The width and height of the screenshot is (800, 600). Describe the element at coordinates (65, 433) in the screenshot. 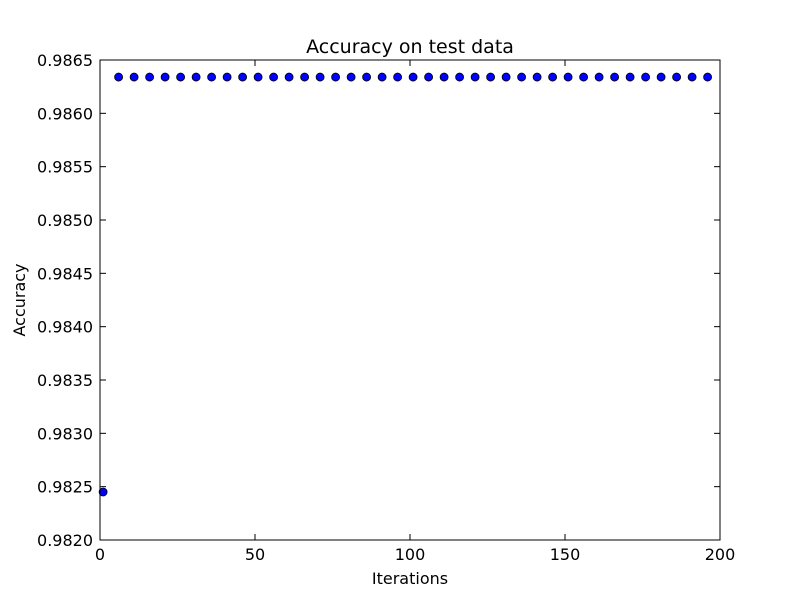

I see `y-tick-label: 0.9830` at that location.